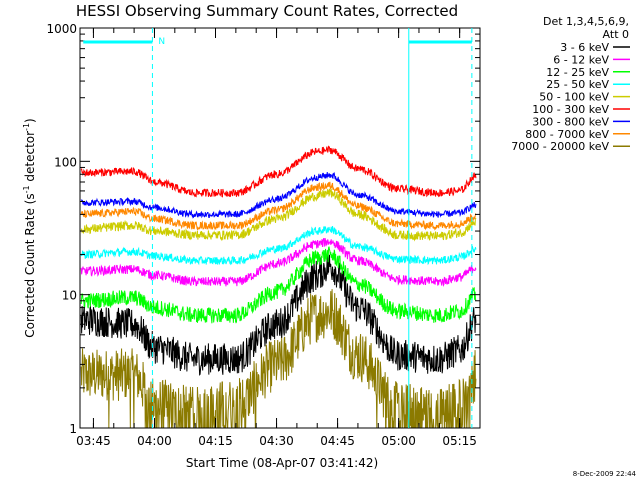 This screenshot has height=480, width=640. I want to click on y-axis-label-sup1: -1, so click(26, 189).